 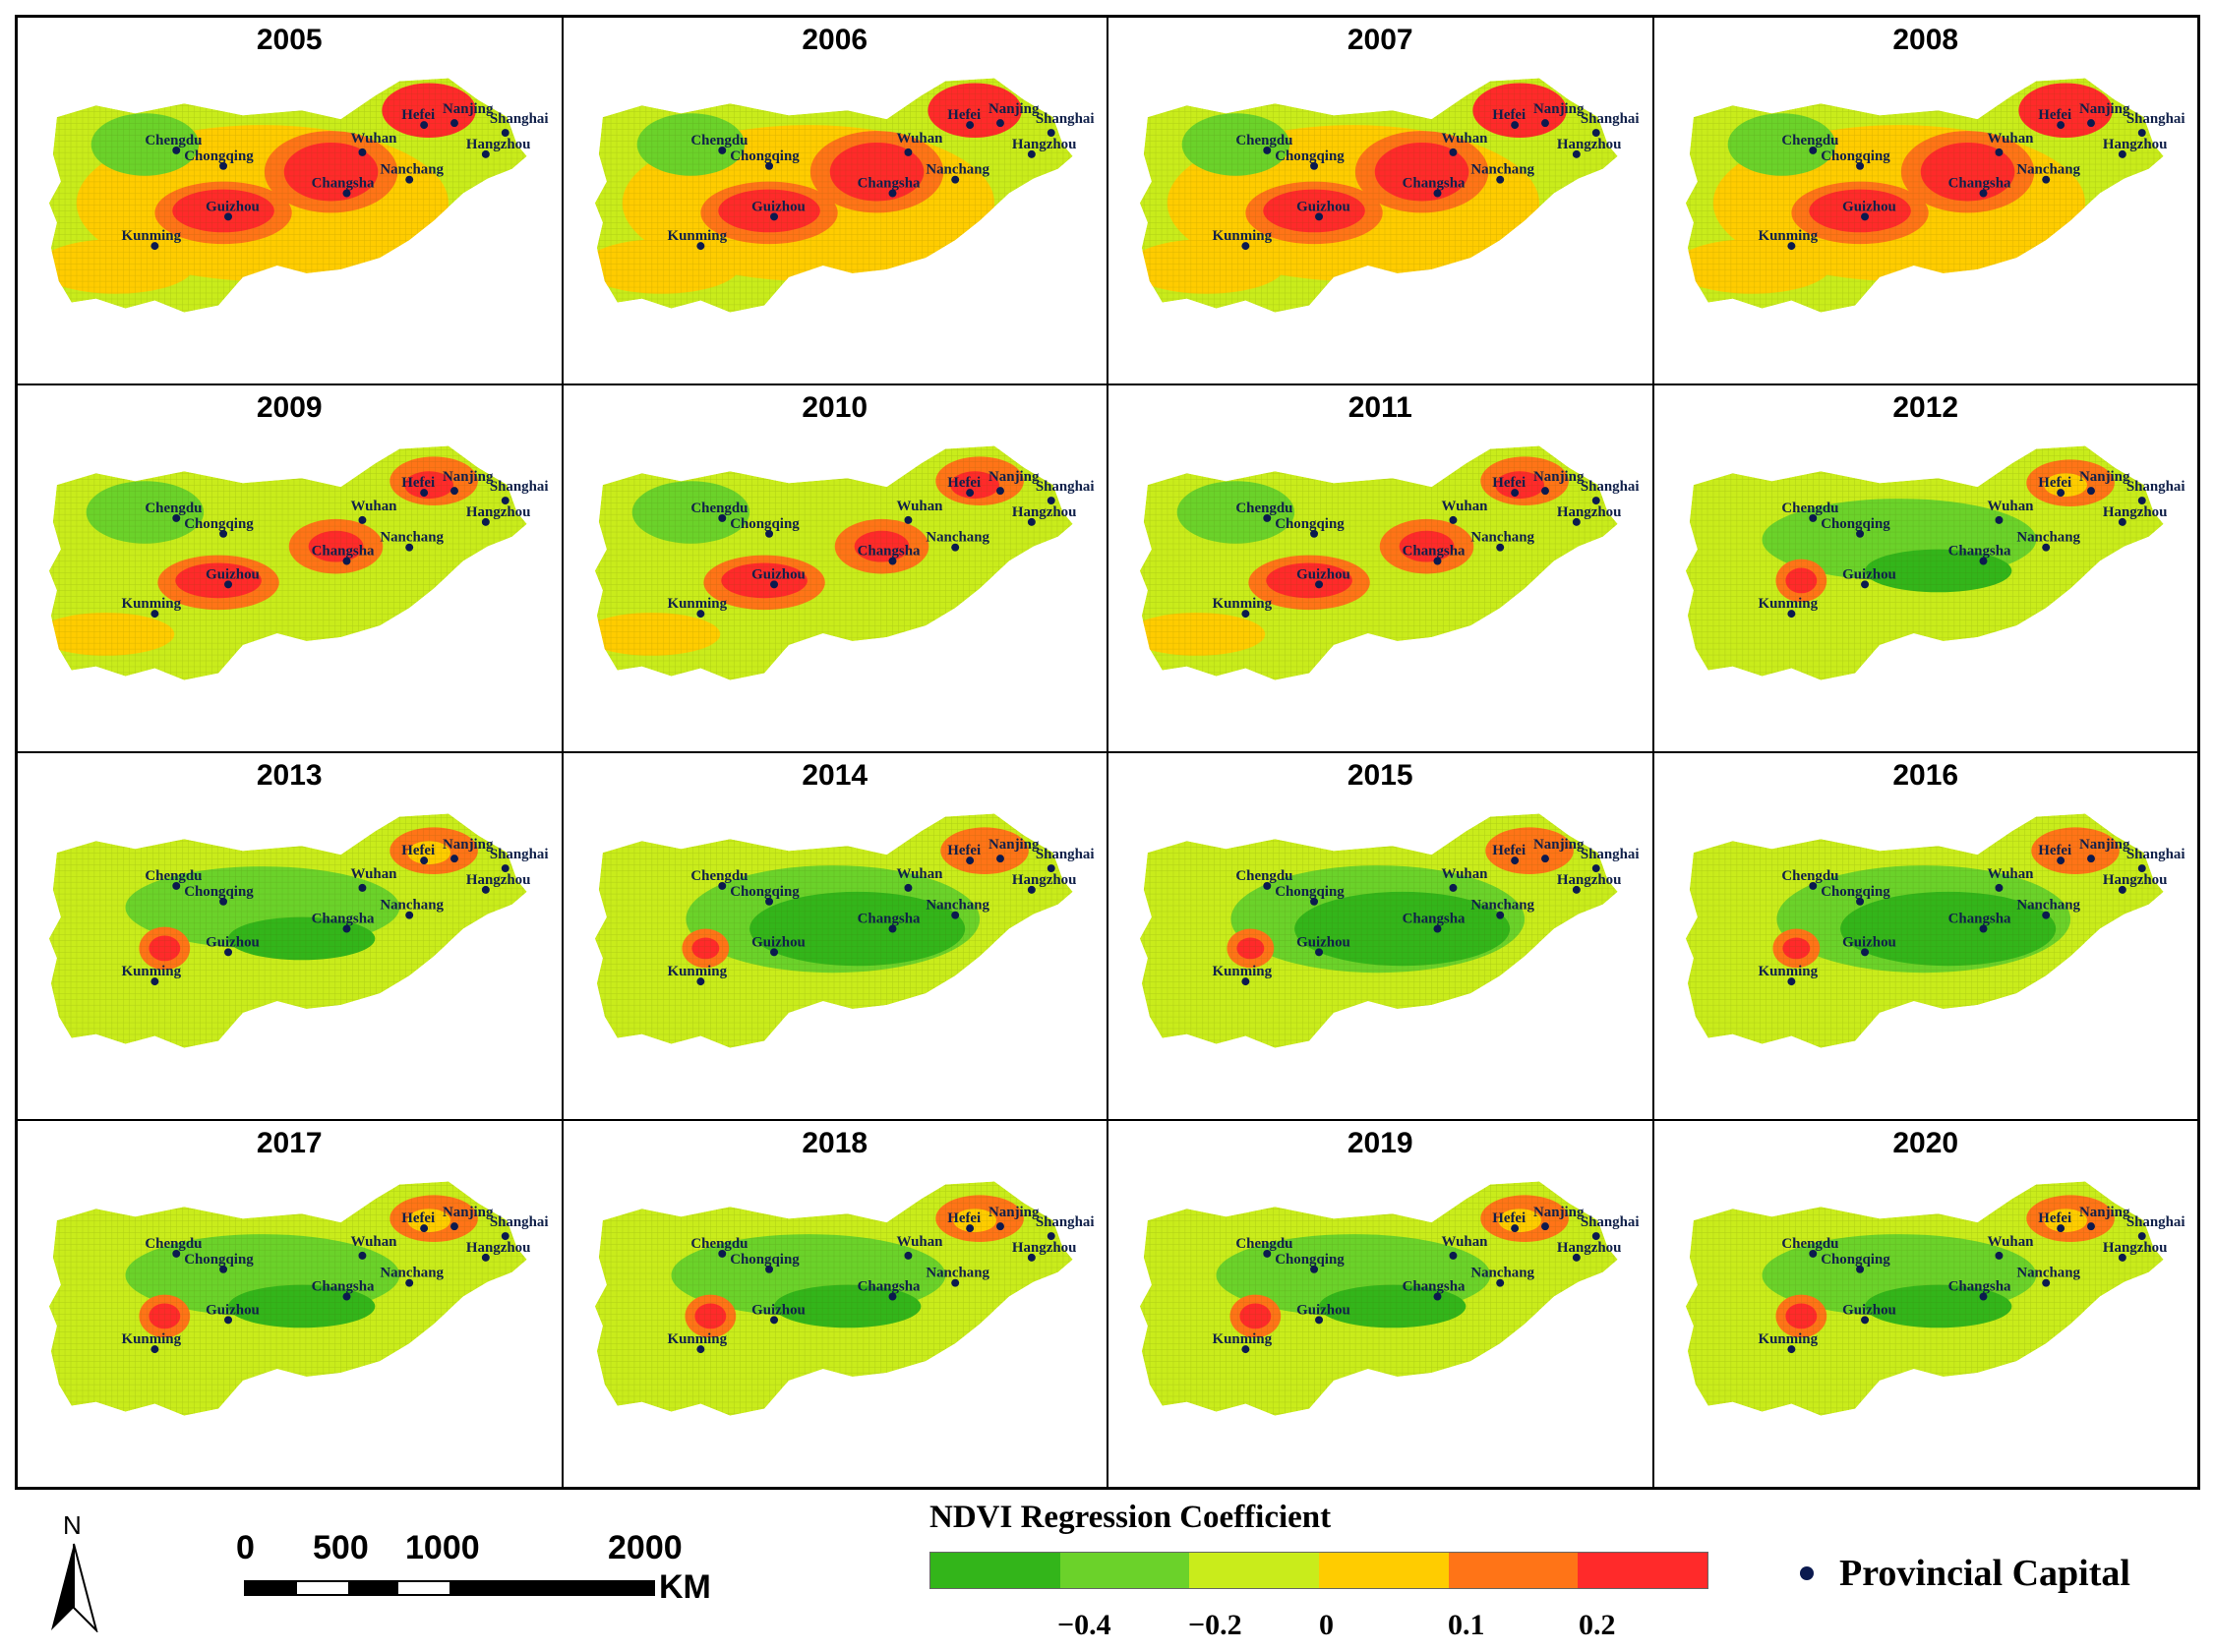 I want to click on city-label-chongqing: Chongqing, so click(x=1310, y=524).